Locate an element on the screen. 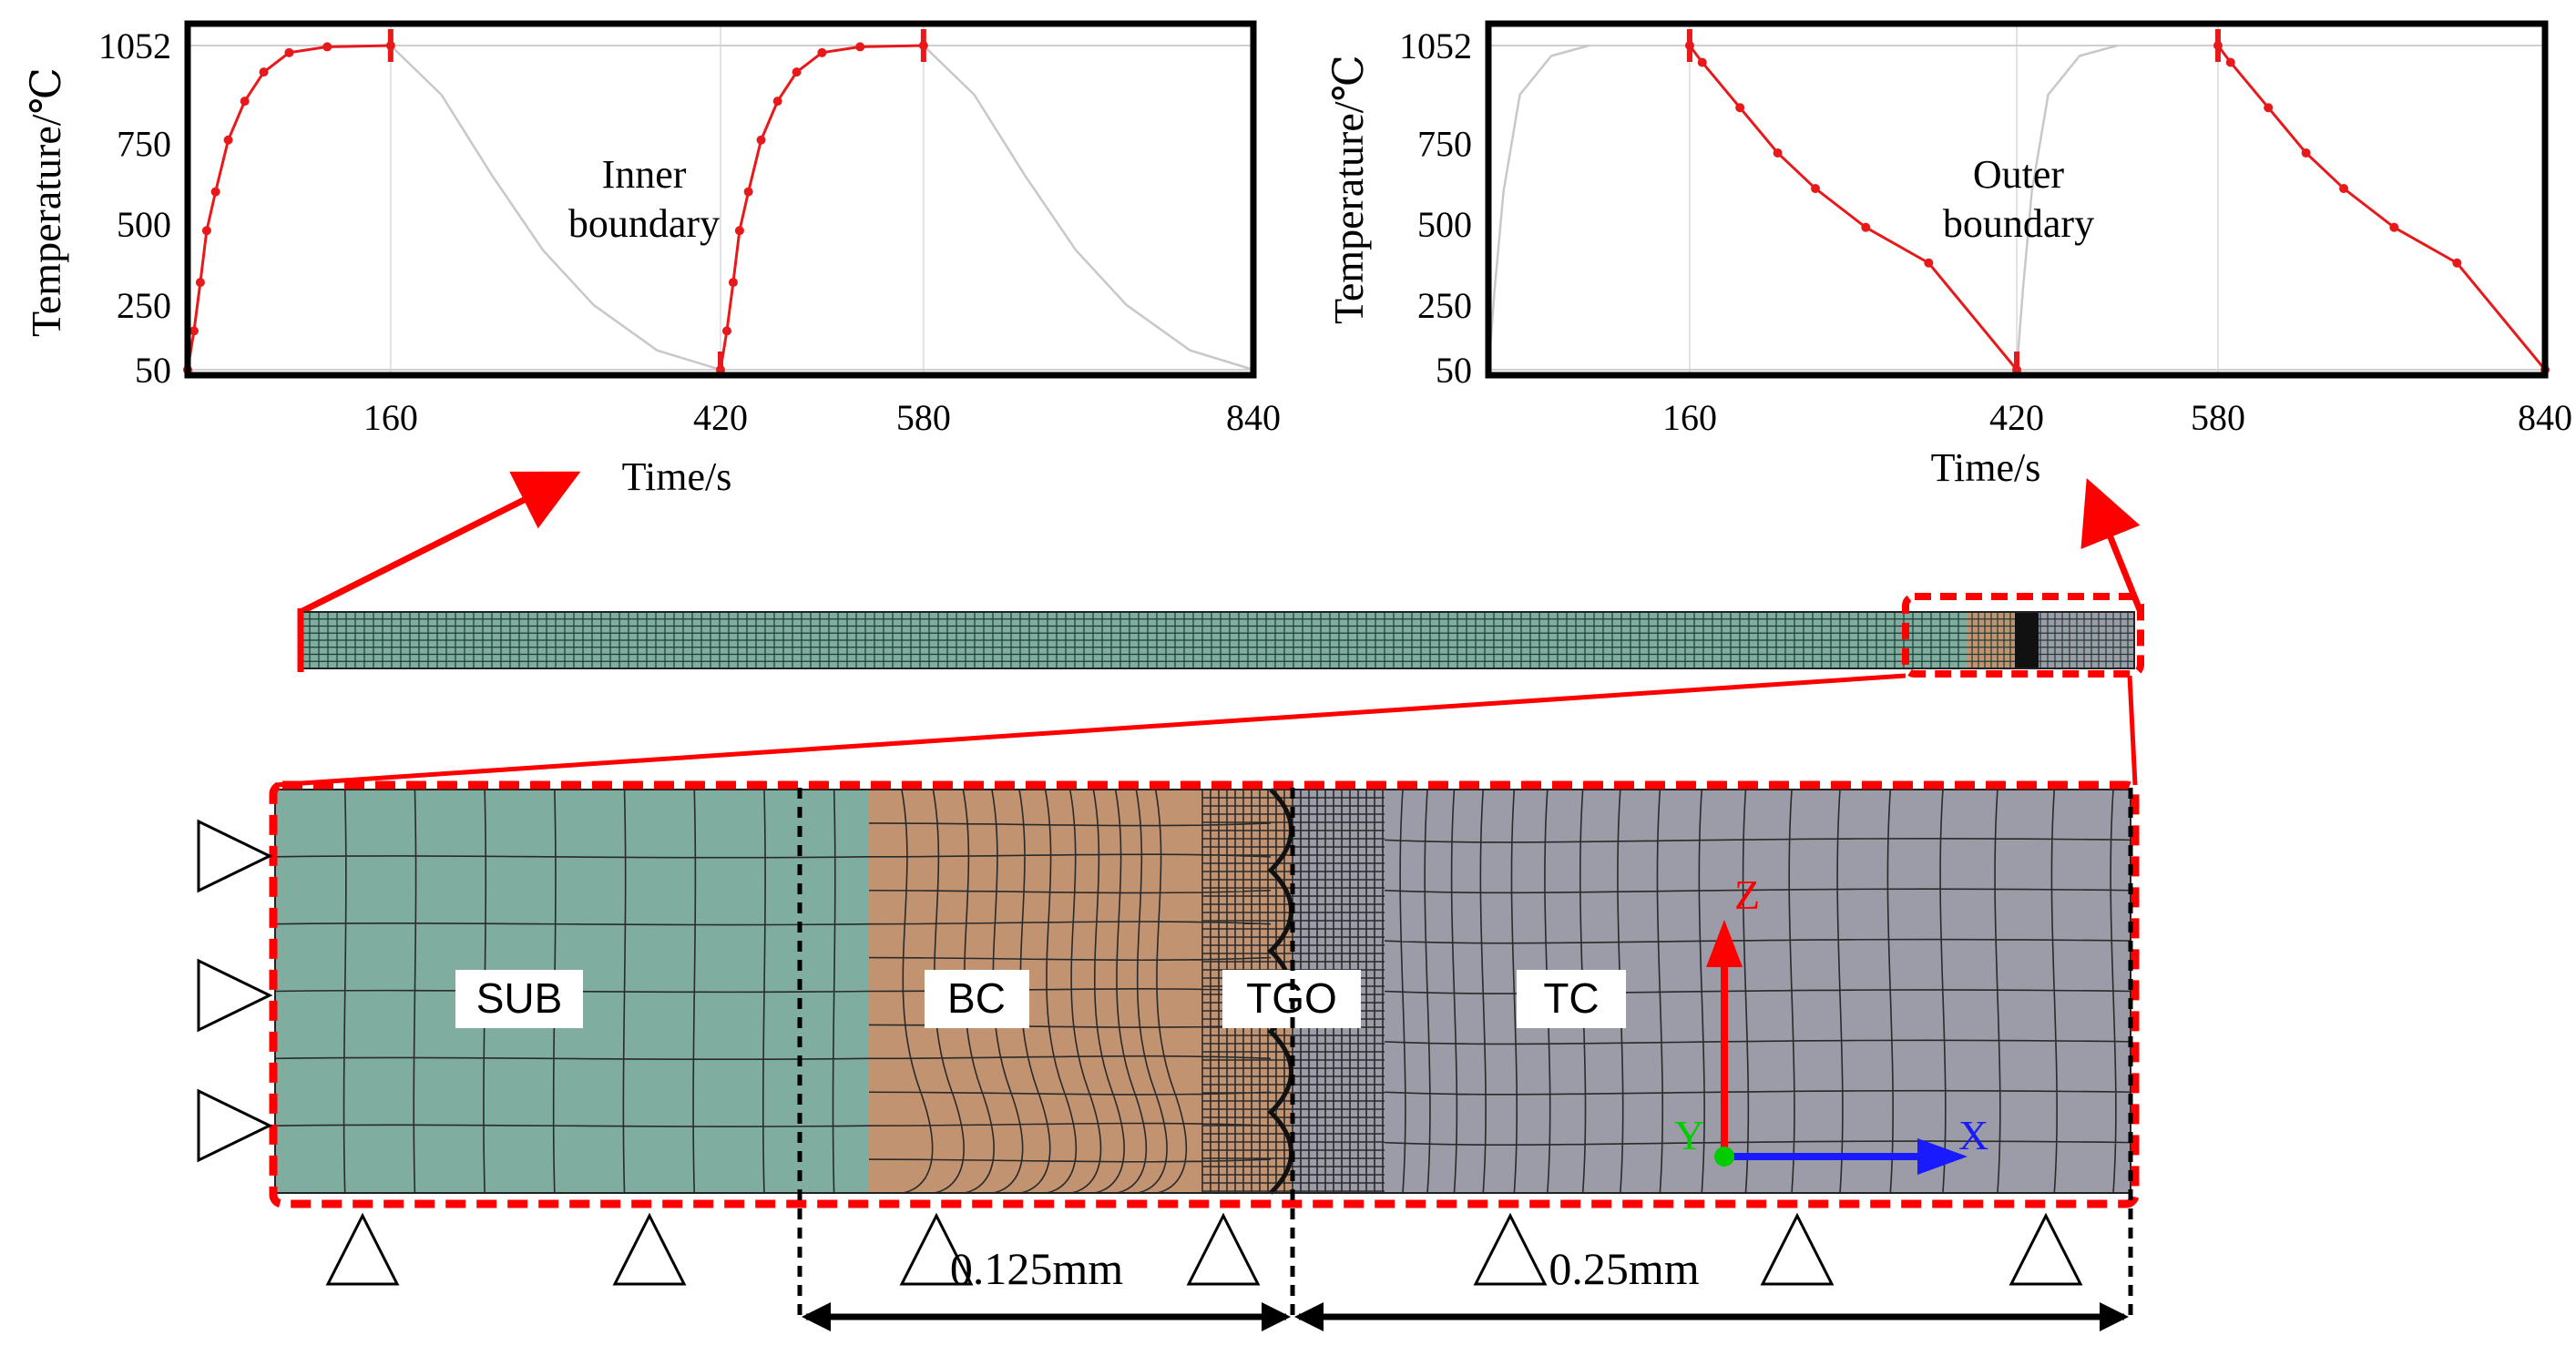 Image resolution: width=2576 pixels, height=1366 pixels. x-axis-label: X is located at coordinates (1973, 1135).